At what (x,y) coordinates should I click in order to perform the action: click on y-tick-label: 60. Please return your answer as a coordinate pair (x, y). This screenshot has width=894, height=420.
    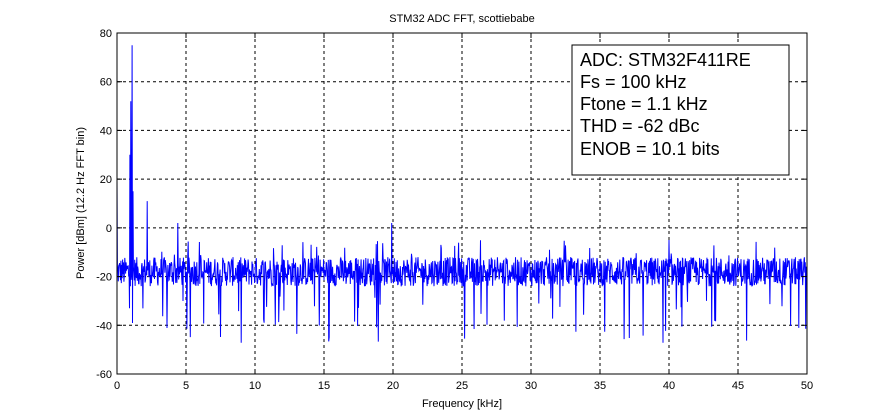
    Looking at the image, I should click on (106, 83).